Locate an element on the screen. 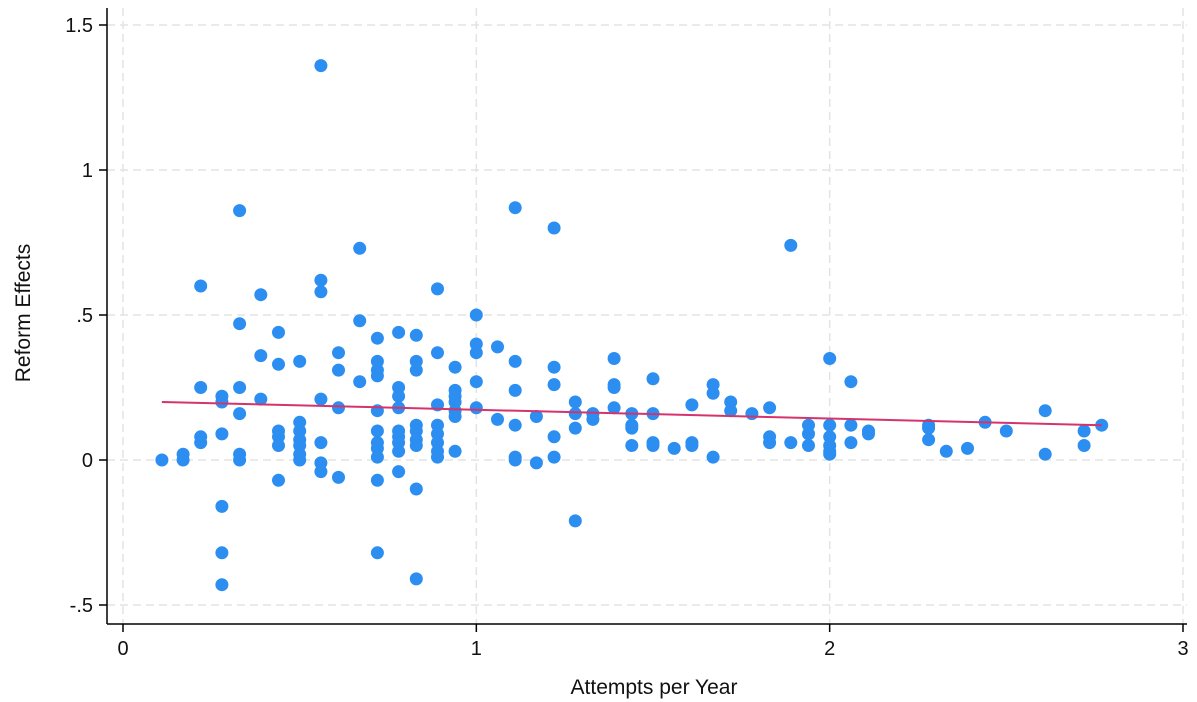 The image size is (1197, 702). x-tick-label: 3 is located at coordinates (1182, 649).